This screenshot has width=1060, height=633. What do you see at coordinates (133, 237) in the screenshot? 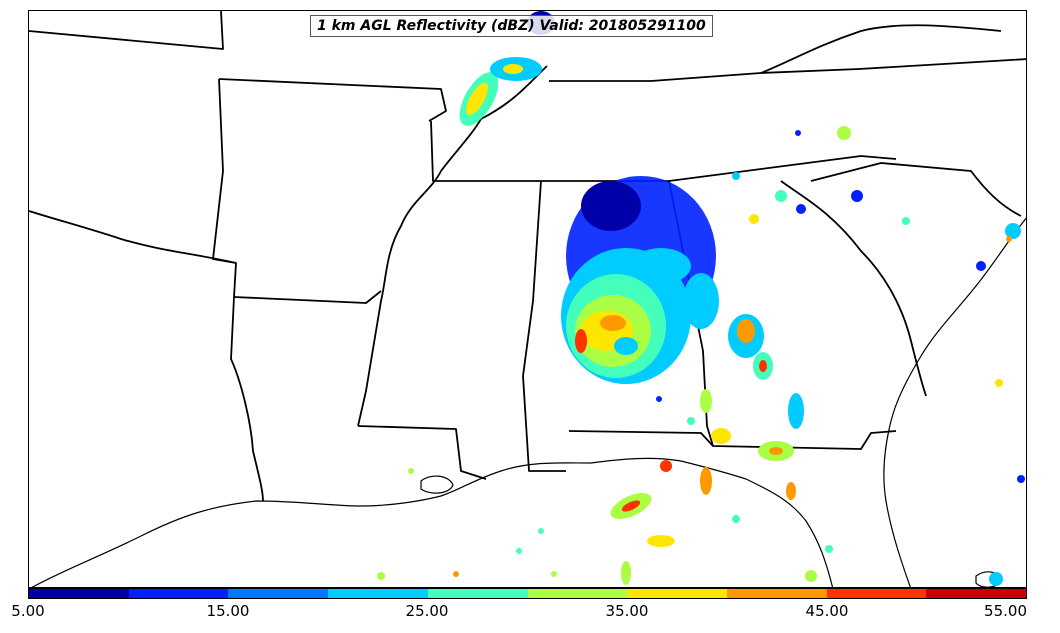
I see `boundary-texas-north` at bounding box center [133, 237].